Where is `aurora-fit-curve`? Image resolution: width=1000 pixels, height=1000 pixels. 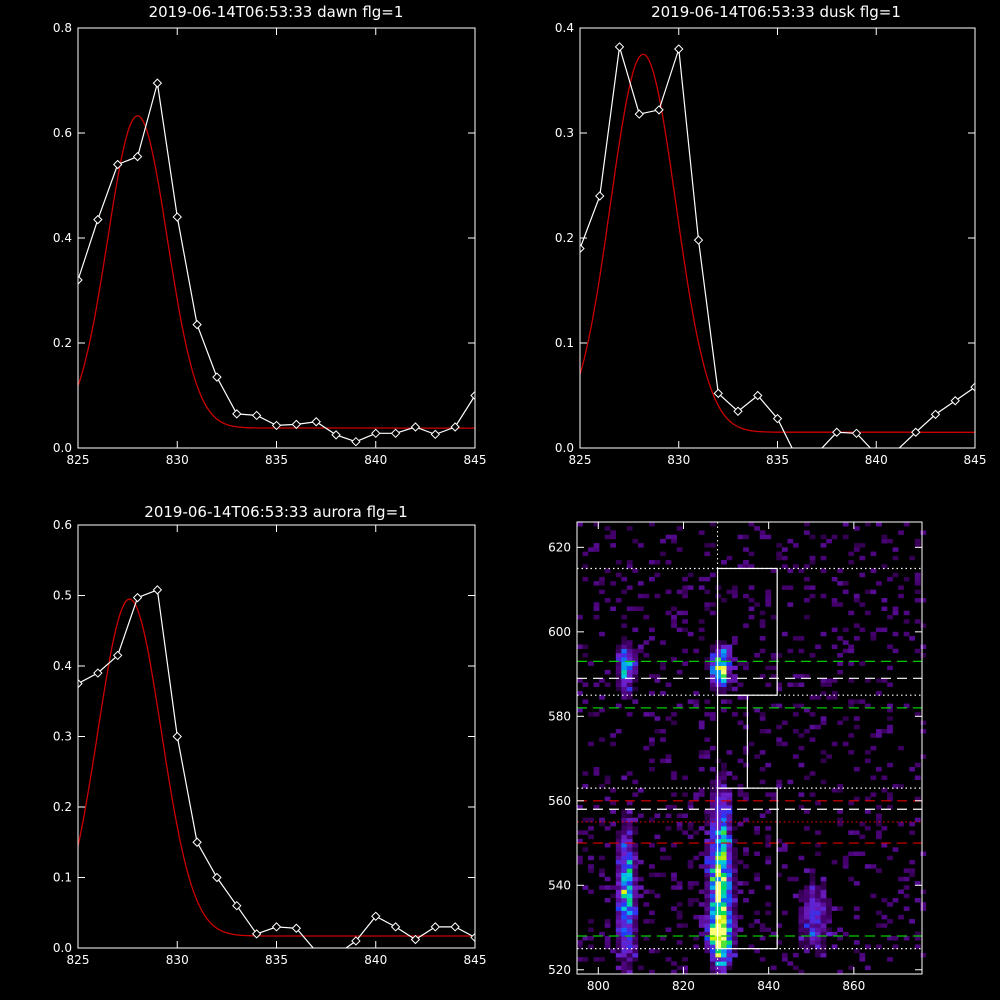 aurora-fit-curve is located at coordinates (276, 767).